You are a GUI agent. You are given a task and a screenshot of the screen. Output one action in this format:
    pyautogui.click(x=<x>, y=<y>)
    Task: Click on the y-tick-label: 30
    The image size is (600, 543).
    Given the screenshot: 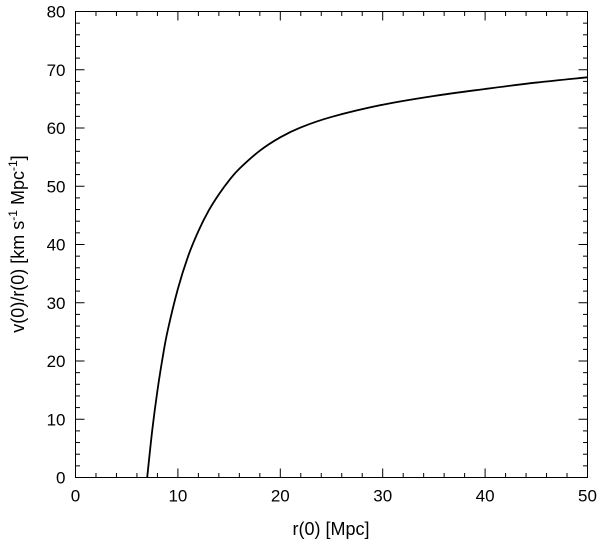 What is the action you would take?
    pyautogui.click(x=56, y=303)
    